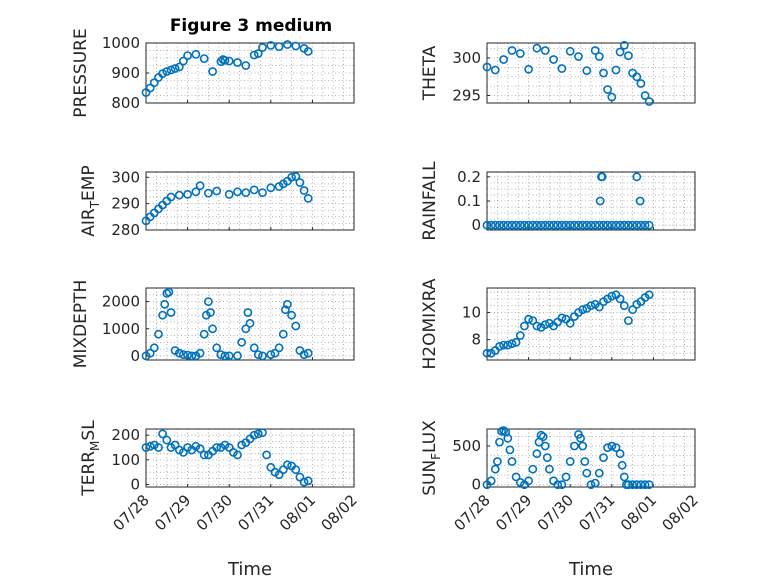 This screenshot has width=778, height=583. Describe the element at coordinates (466, 446) in the screenshot. I see `y-tick-label: 500` at that location.